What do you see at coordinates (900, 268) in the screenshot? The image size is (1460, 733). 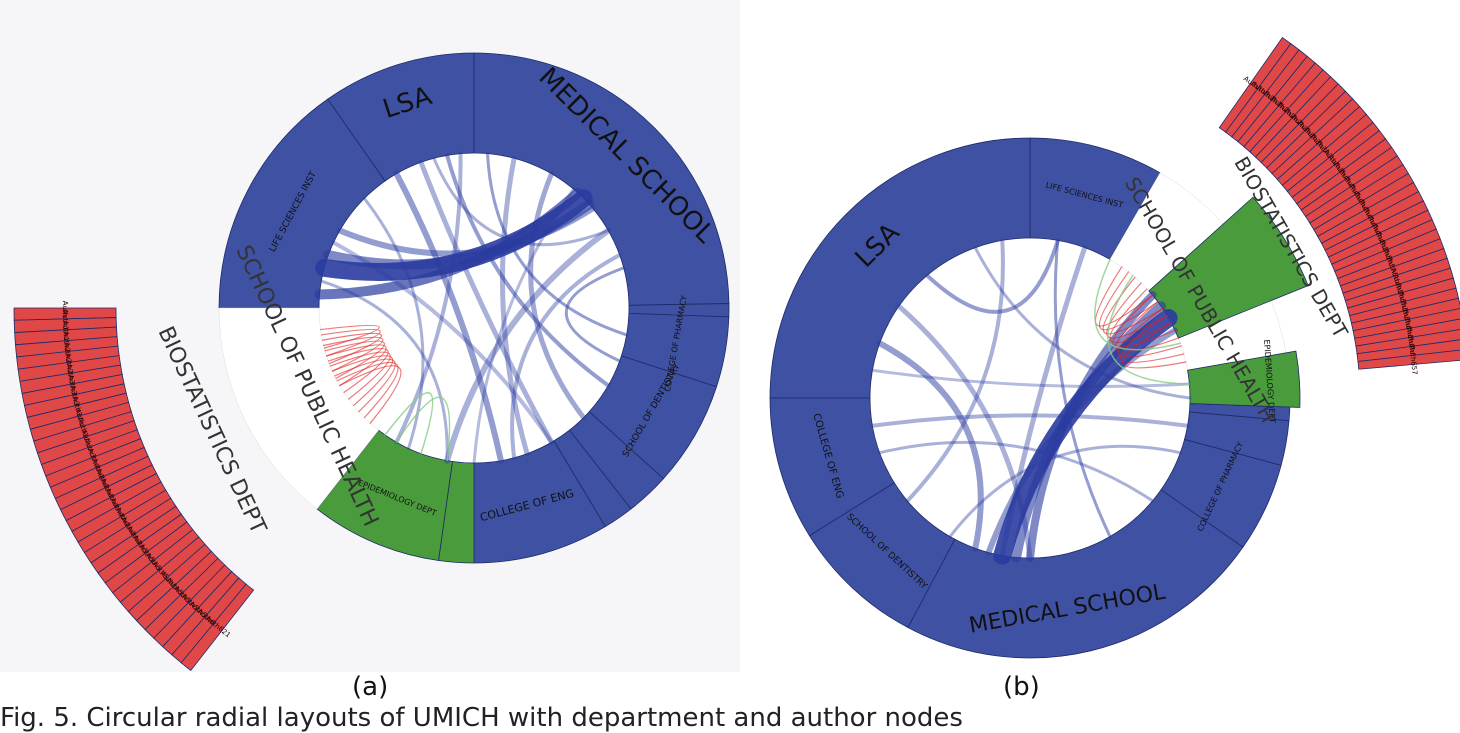 I see `unit-lsa-b` at bounding box center [900, 268].